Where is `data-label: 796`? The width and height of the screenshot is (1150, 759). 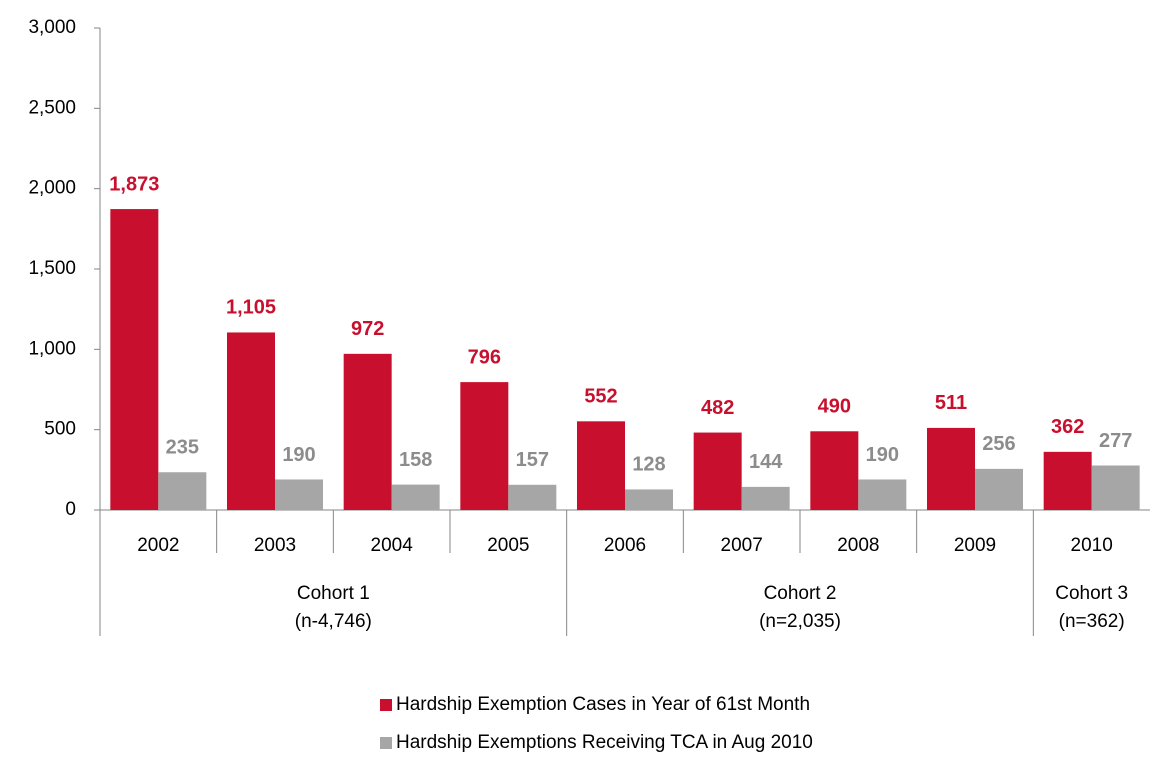
data-label: 796 is located at coordinates (484, 357).